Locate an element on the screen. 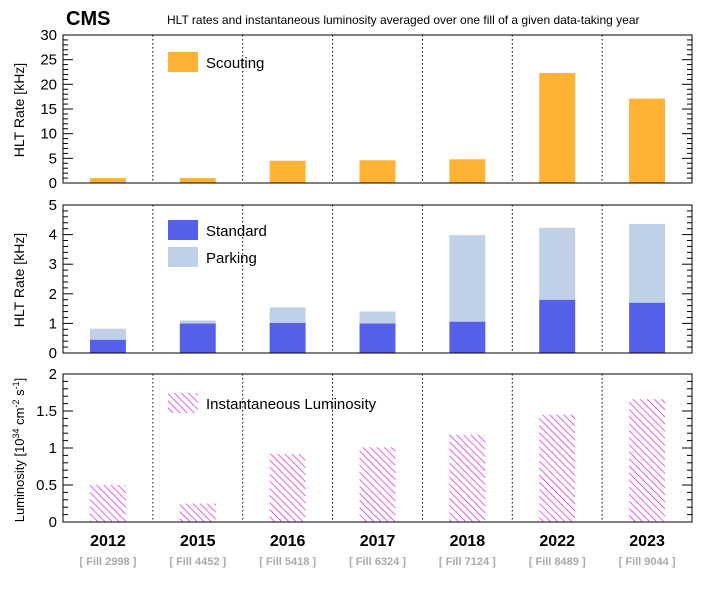  y-tick-label: 30 is located at coordinates (48, 35).